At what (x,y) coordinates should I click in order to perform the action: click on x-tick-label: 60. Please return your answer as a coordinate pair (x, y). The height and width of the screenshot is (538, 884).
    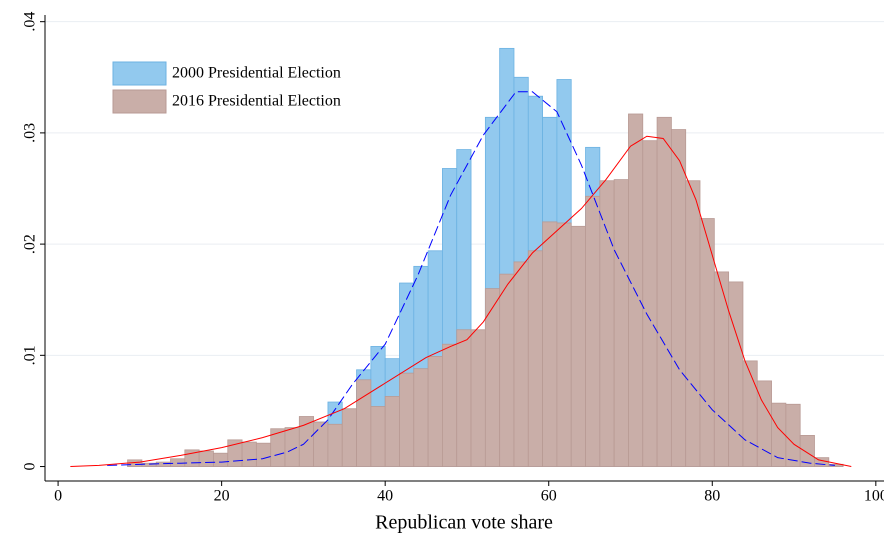
    Looking at the image, I should click on (549, 496).